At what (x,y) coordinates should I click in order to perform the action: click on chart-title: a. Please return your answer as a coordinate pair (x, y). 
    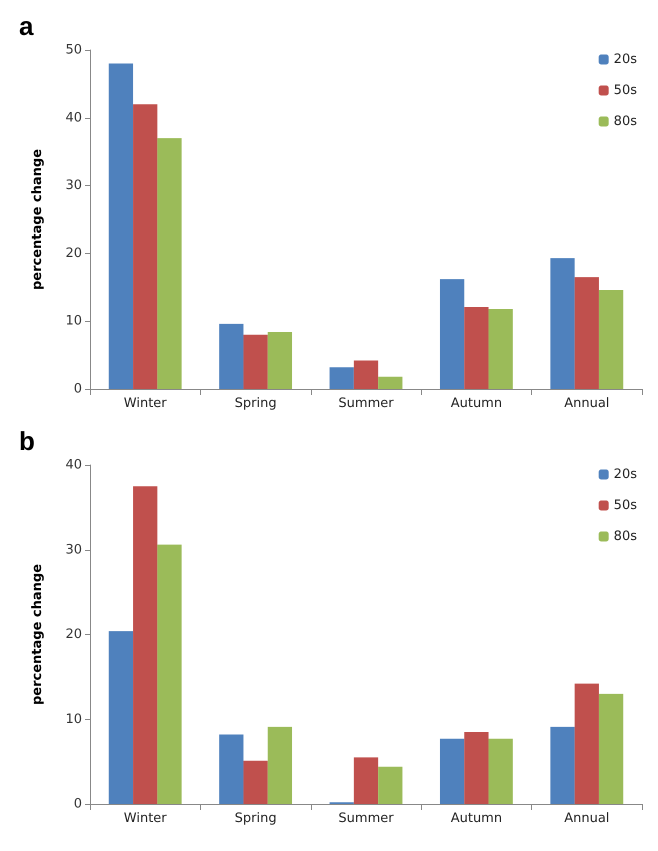
    Looking at the image, I should click on (26, 26).